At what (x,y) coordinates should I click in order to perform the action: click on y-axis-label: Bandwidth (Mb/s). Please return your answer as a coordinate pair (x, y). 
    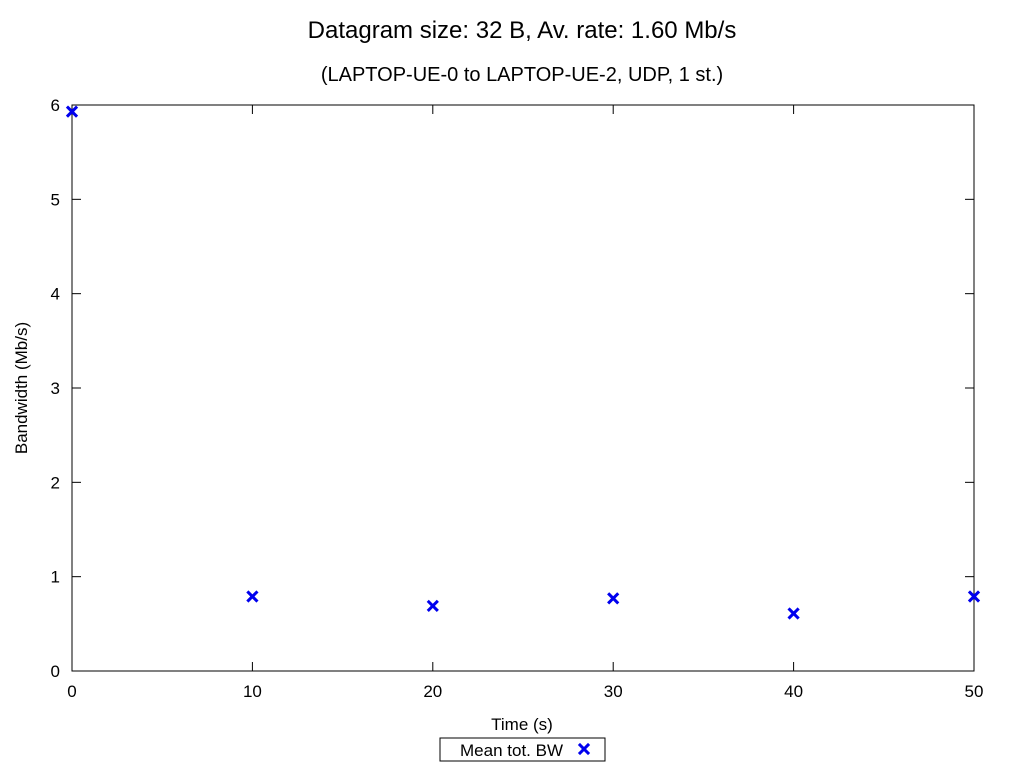
    Looking at the image, I should click on (21, 388).